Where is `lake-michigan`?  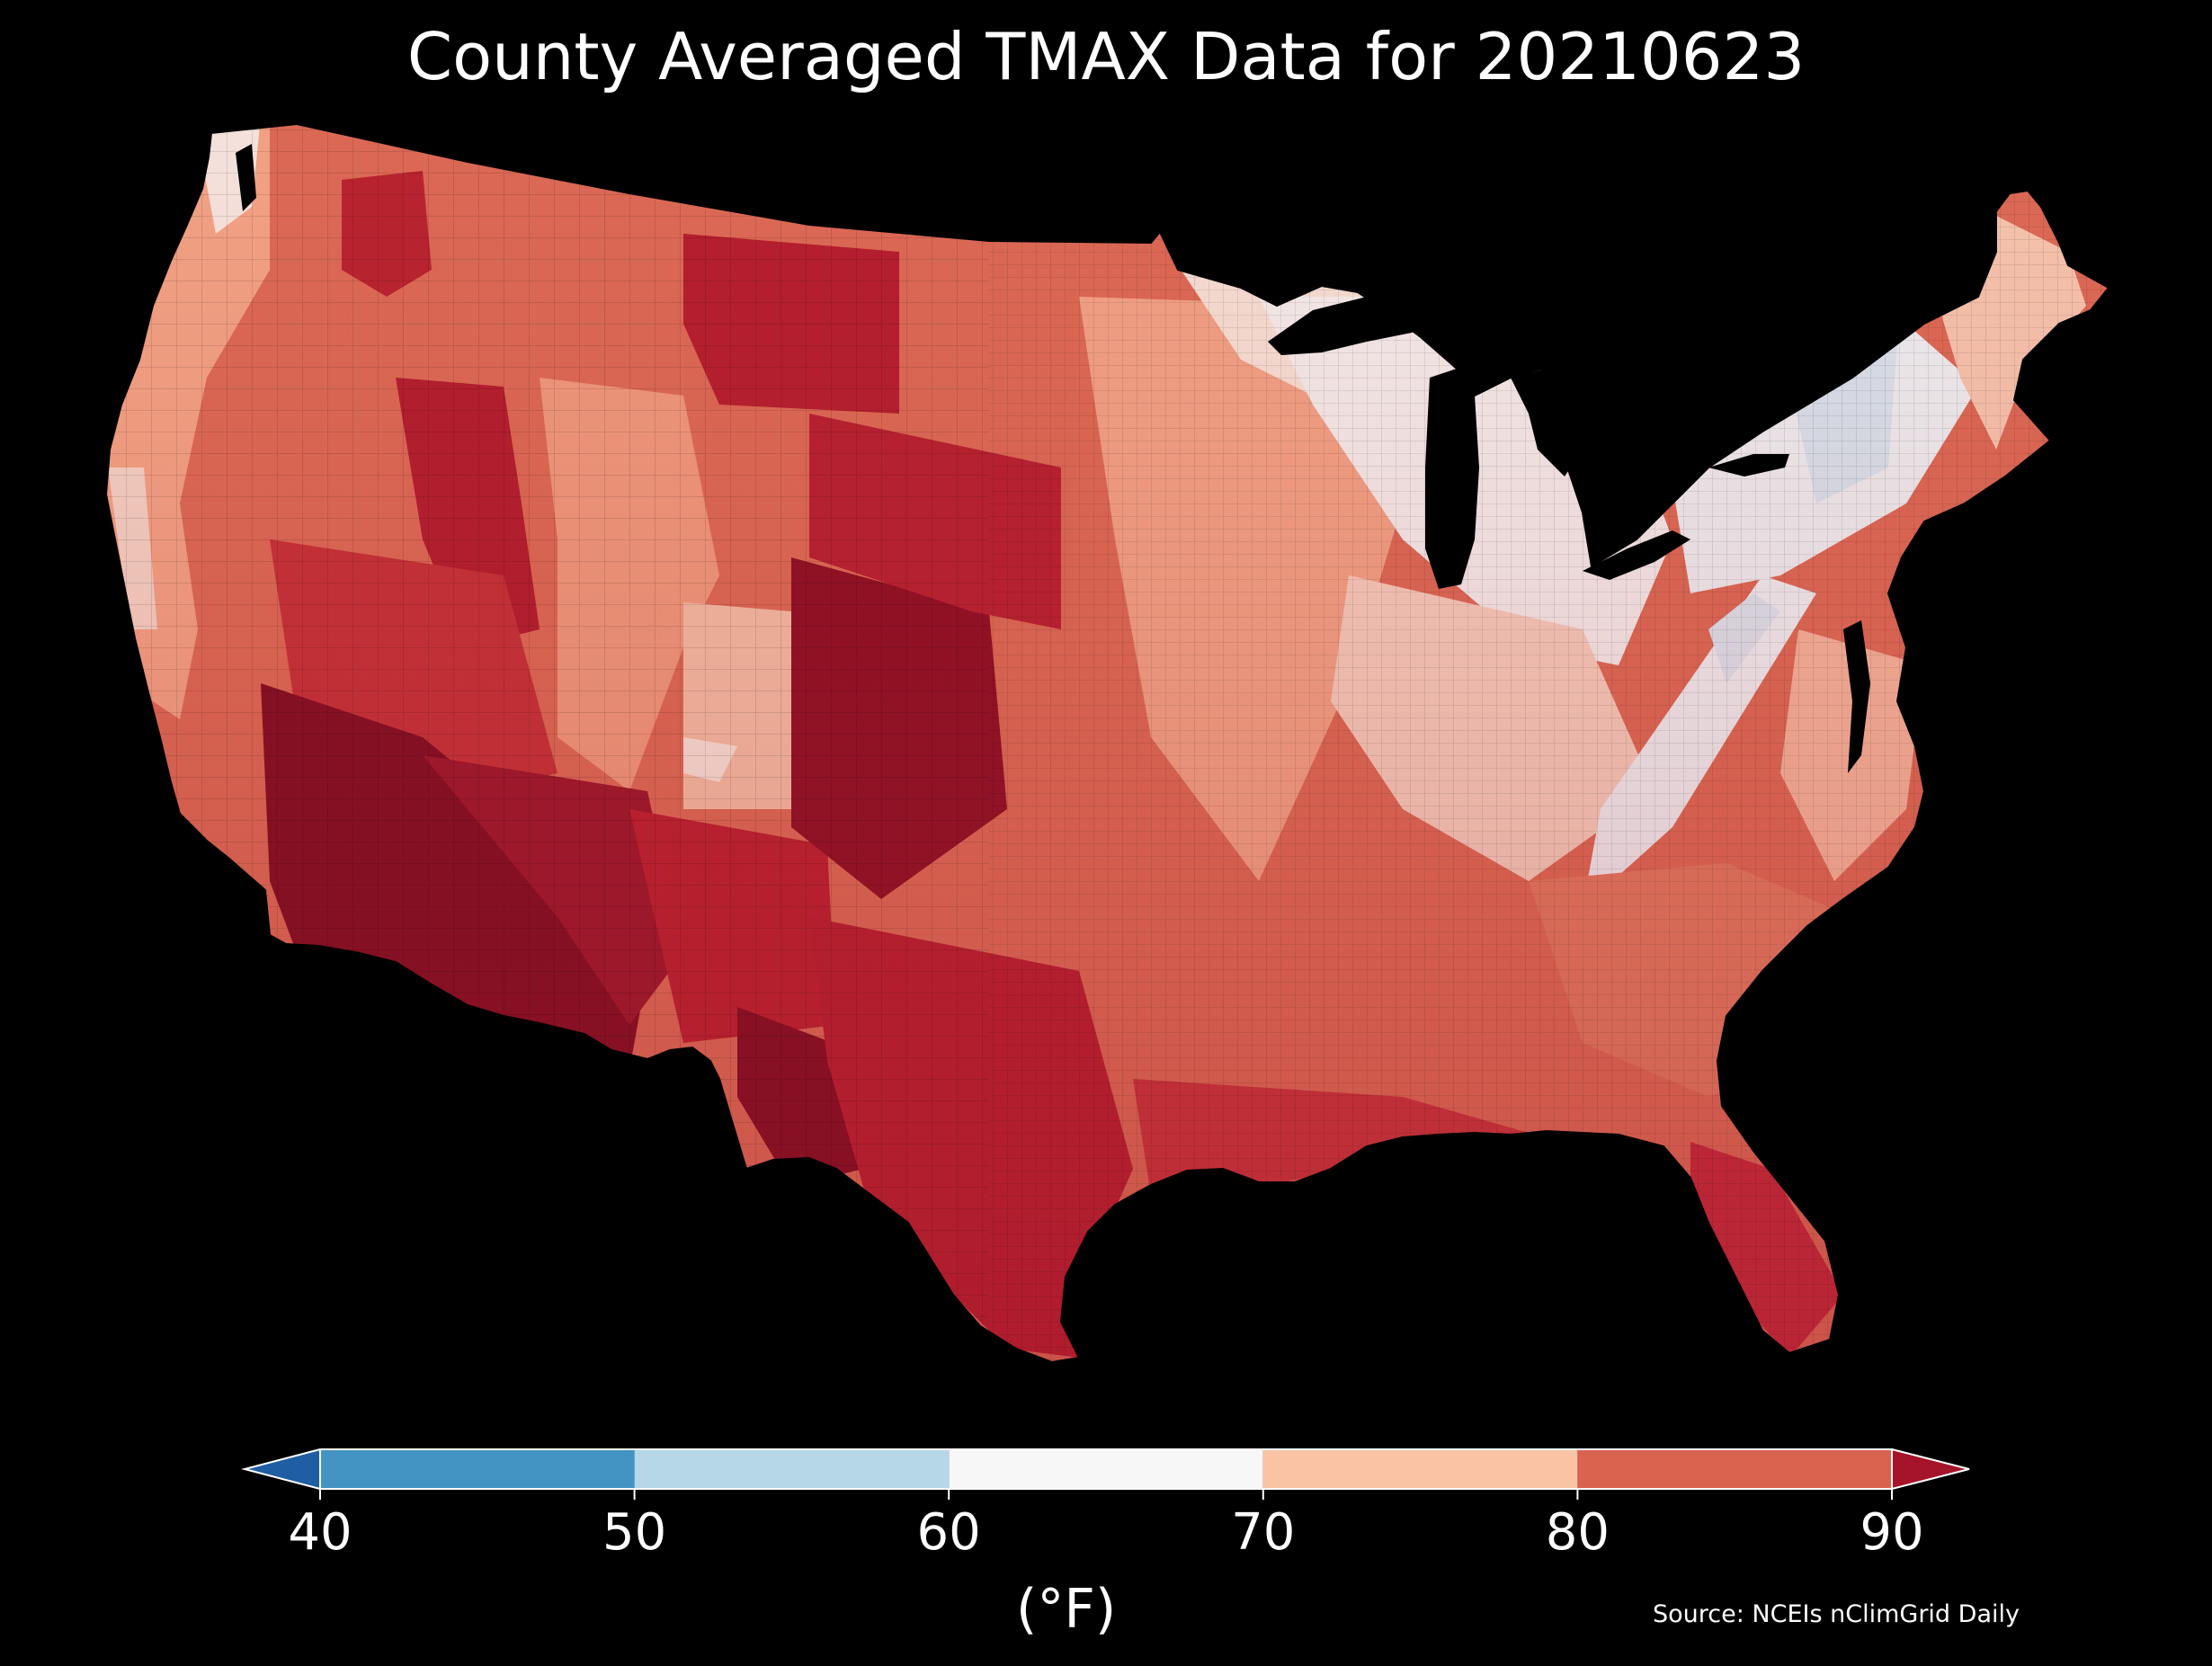 lake-michigan is located at coordinates (1452, 479).